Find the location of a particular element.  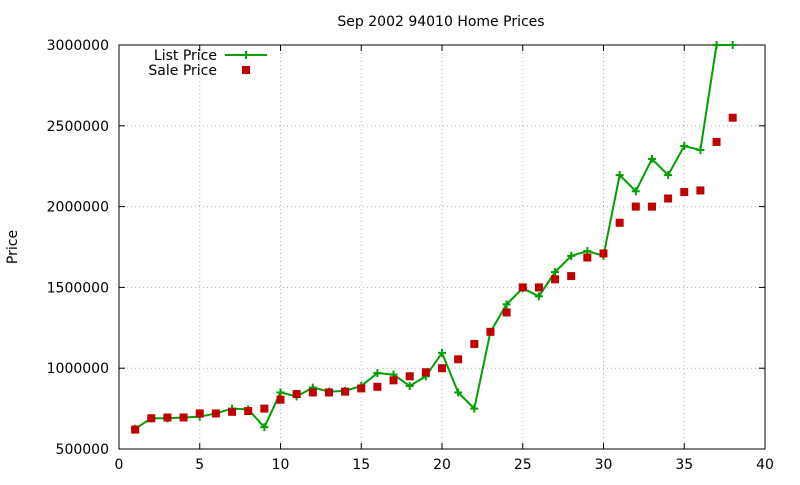

y-tick-label: 1500000 is located at coordinates (78, 288).